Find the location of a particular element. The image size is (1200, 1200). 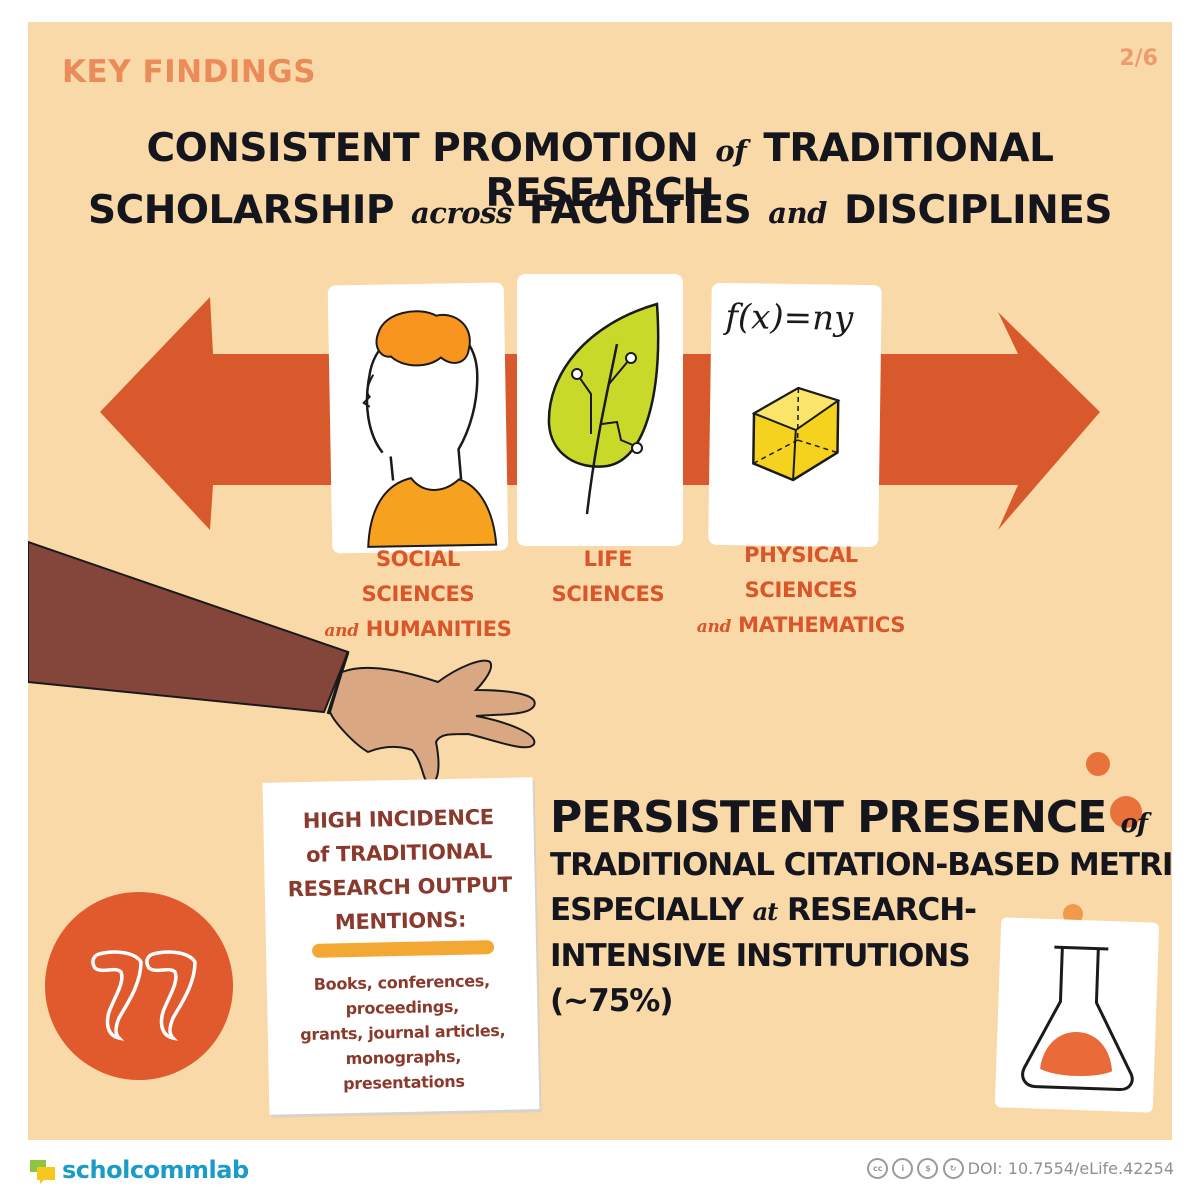

sa-icon: ↻ is located at coordinates (953, 1168).